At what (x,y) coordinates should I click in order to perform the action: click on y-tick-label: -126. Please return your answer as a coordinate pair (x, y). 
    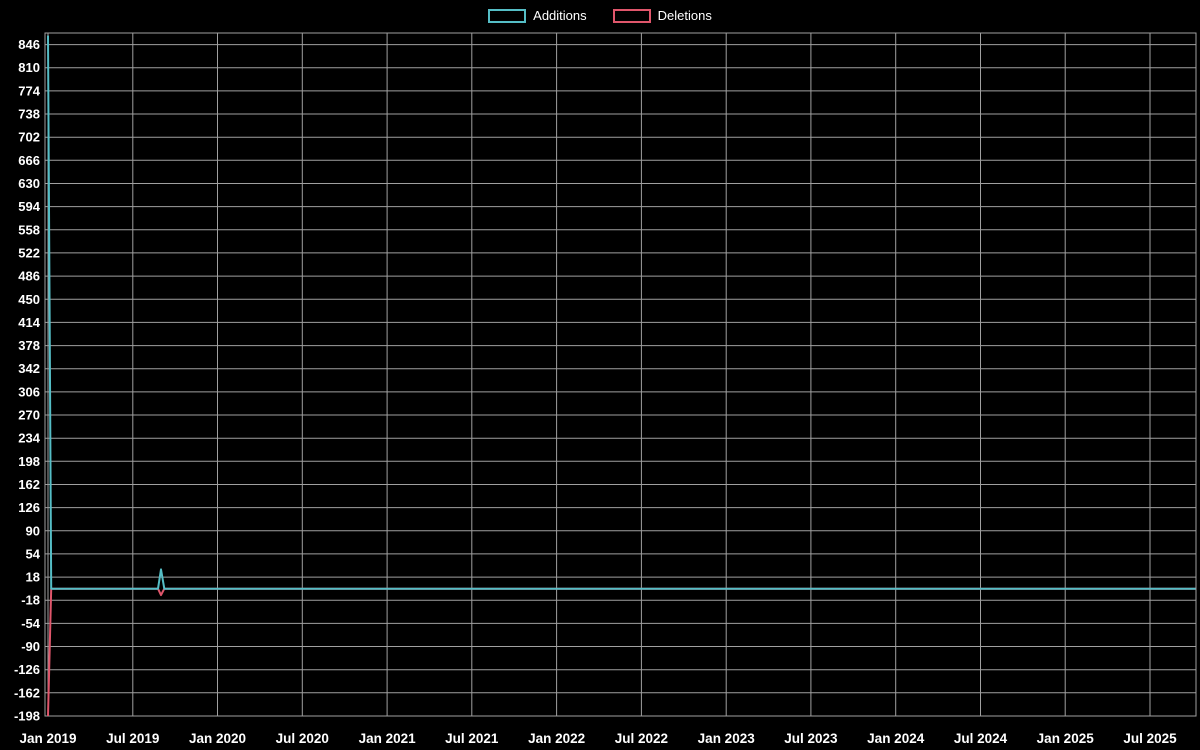
    Looking at the image, I should click on (27, 669).